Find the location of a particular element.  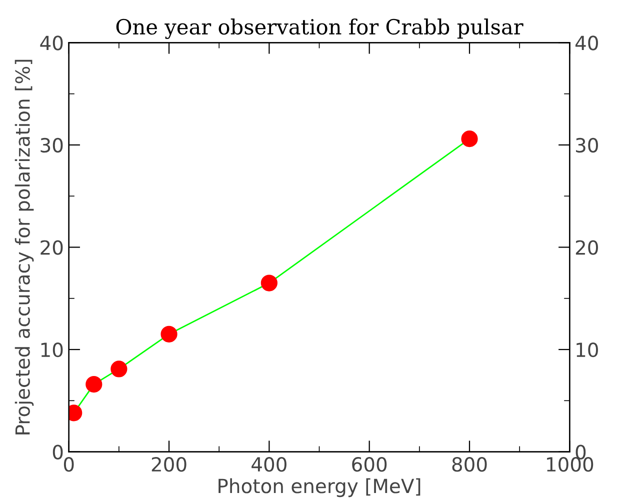

x-tick-label: 0 is located at coordinates (69, 464).